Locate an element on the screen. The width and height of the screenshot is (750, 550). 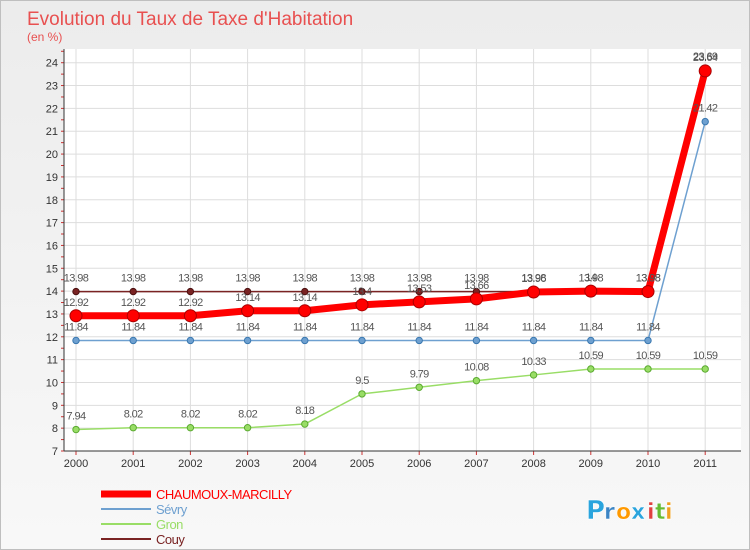
legend-label: Couy is located at coordinates (170, 539).